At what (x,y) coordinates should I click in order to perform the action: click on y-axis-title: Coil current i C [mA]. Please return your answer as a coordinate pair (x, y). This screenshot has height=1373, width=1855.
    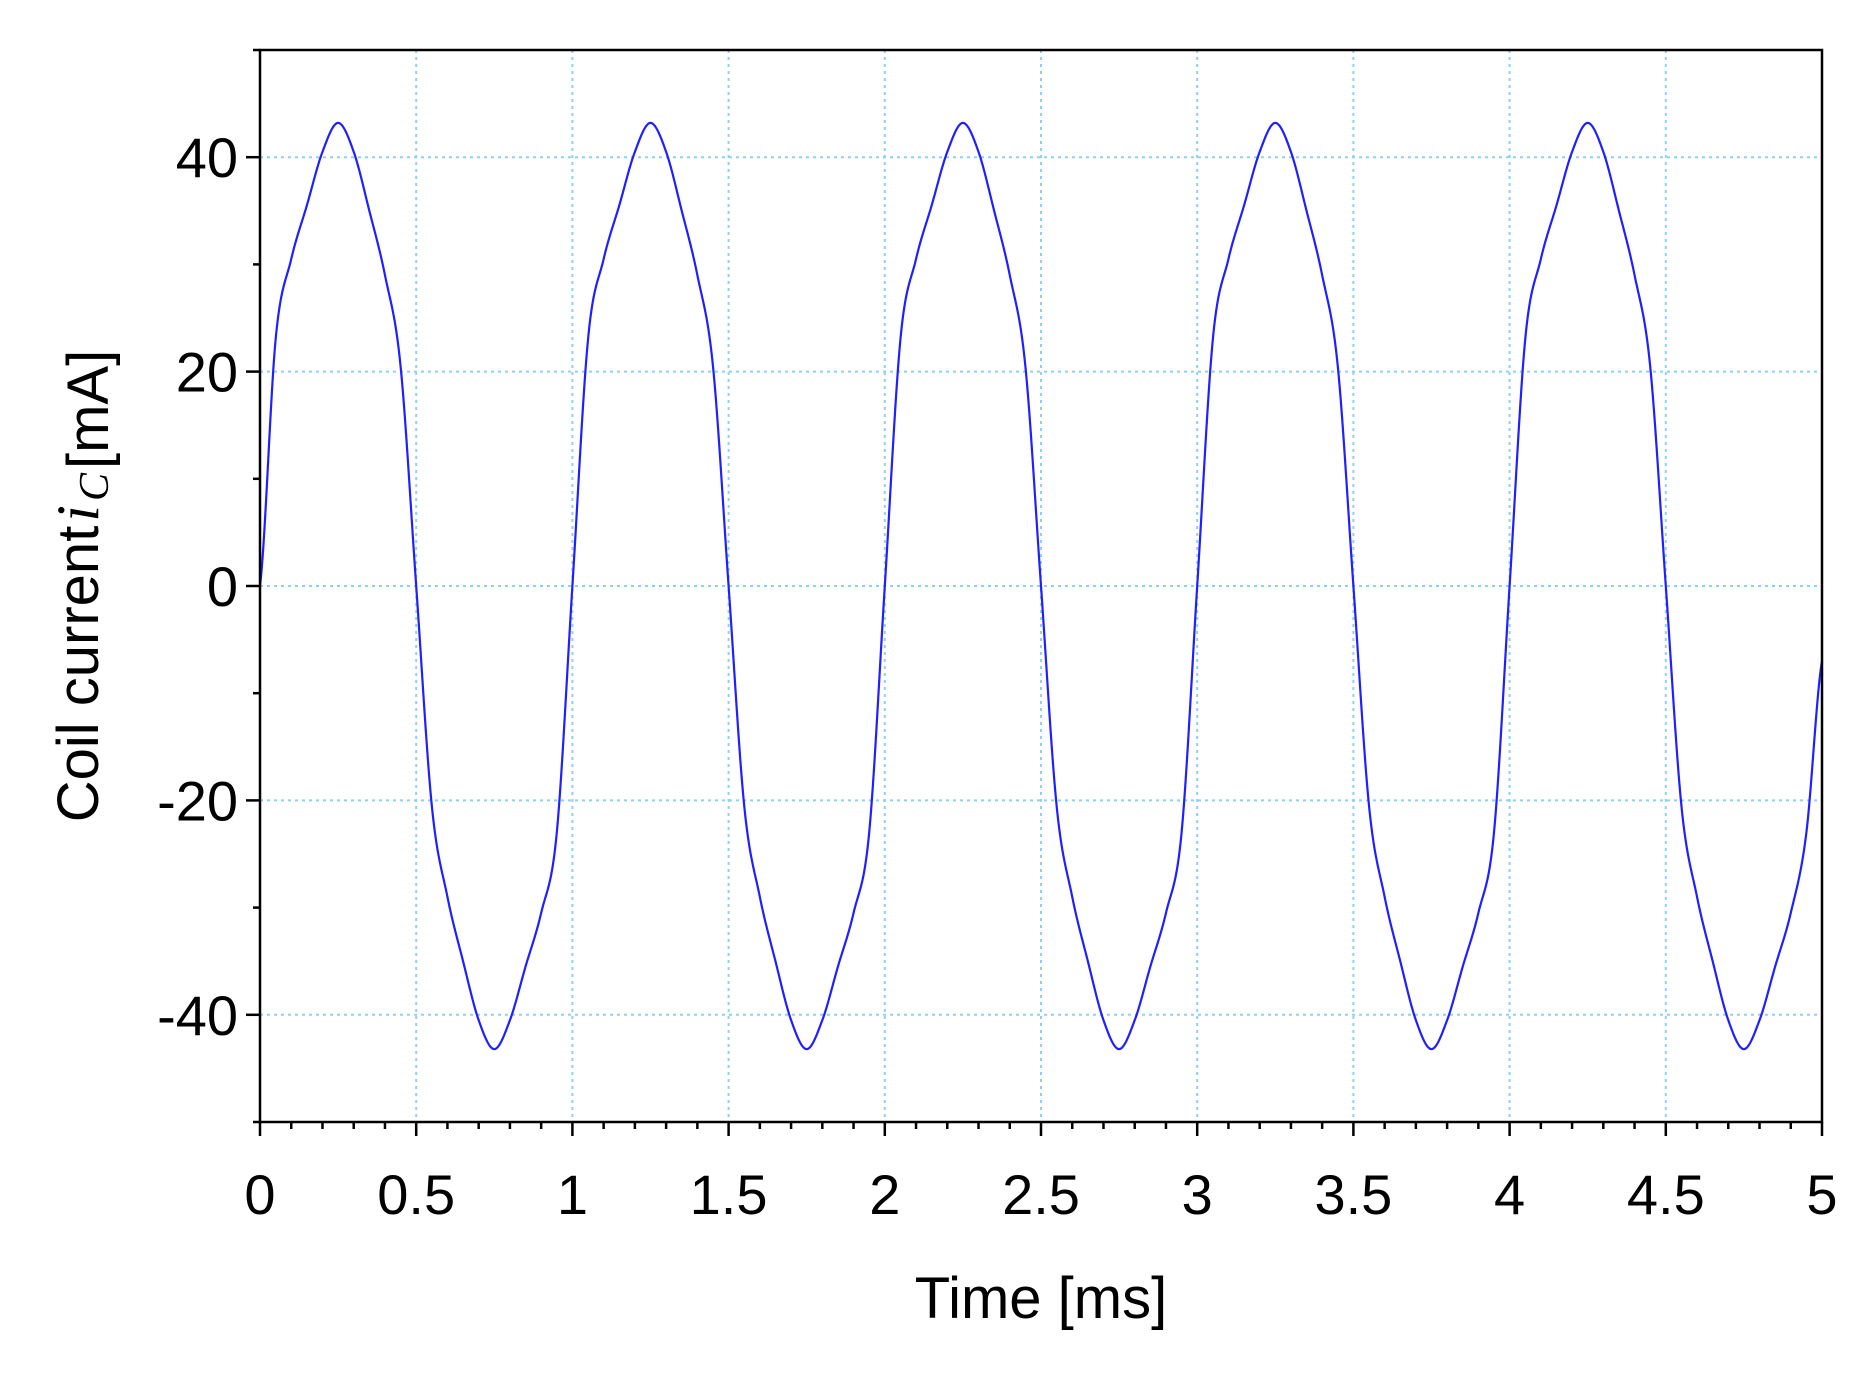
    Looking at the image, I should click on (83, 586).